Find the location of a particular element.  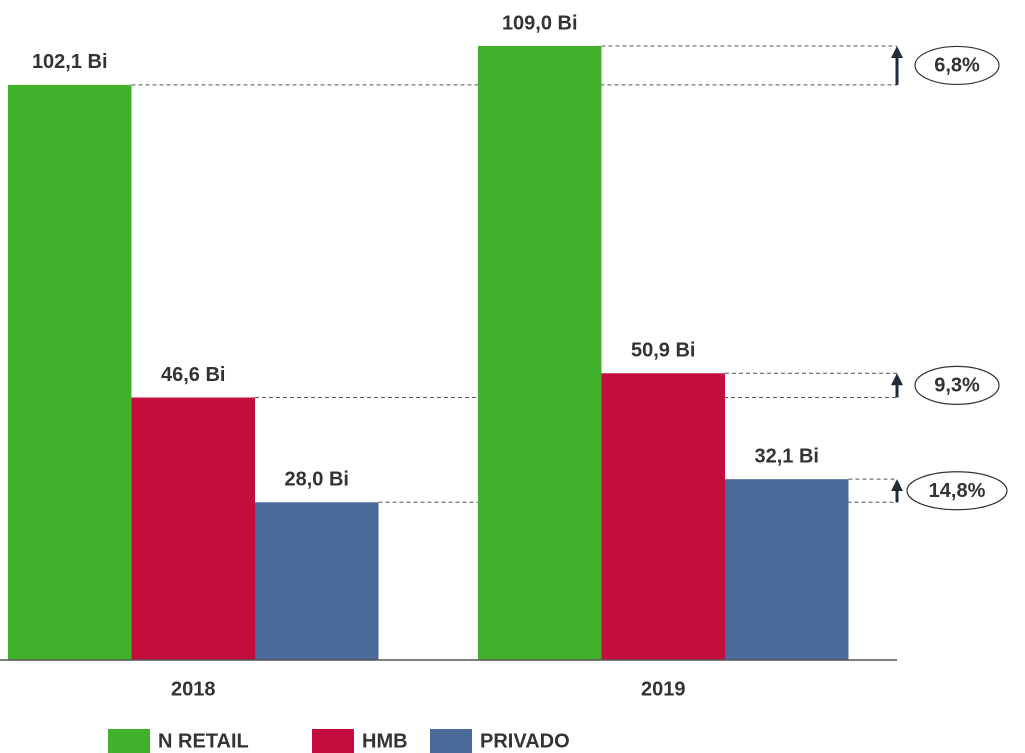

growth-label: 6,8% is located at coordinates (957, 66).